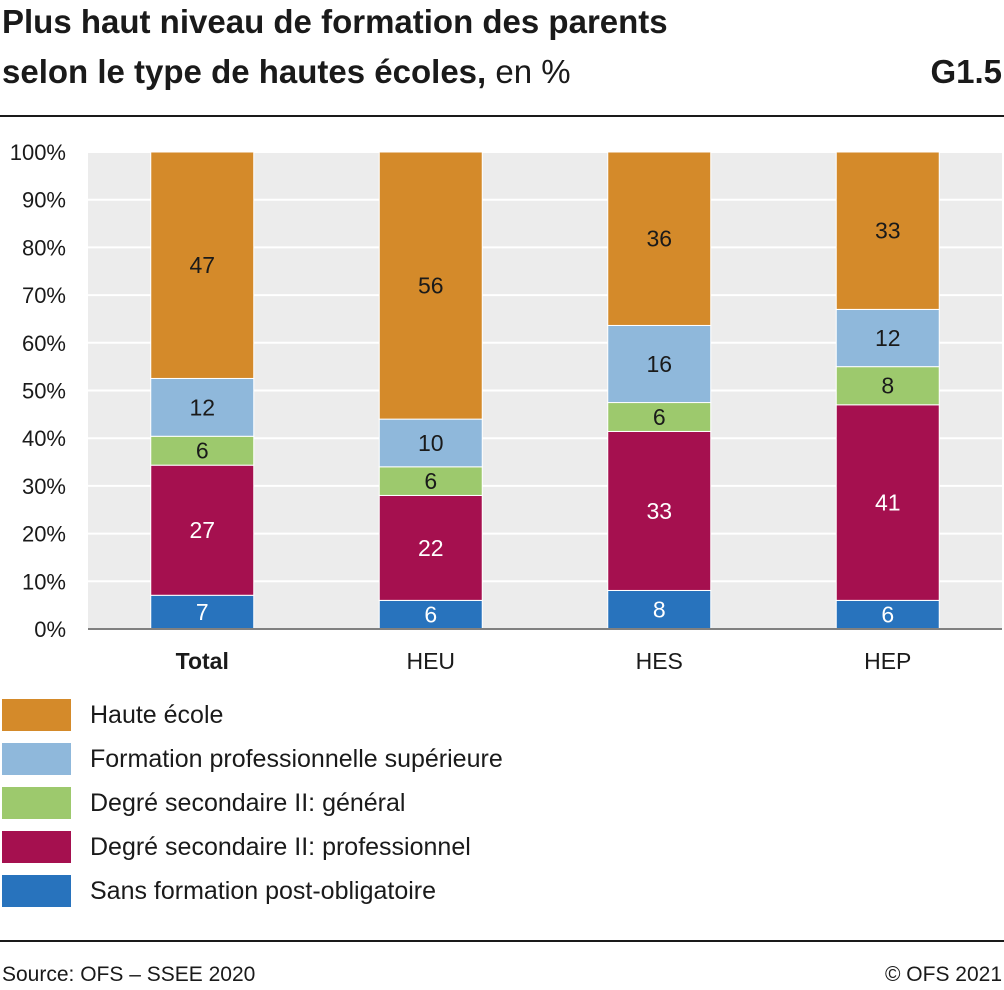  I want to click on legend-item: Formation professionnelle supérieure, so click(350, 761).